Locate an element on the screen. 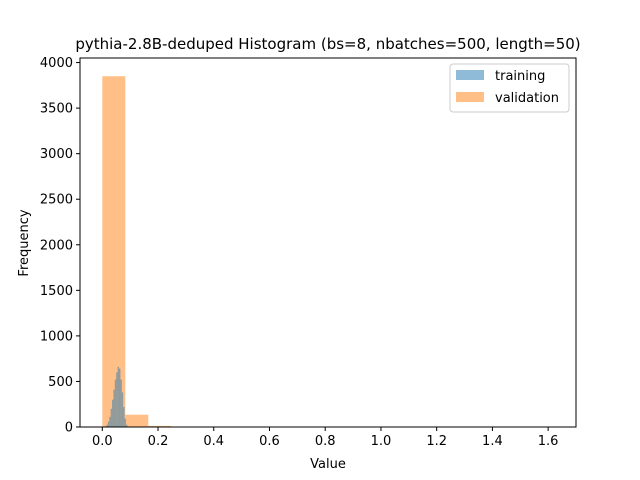 The width and height of the screenshot is (640, 480). x-axis: 0.0 0.2 0.4 0.6 0.8 1.0 1.2 1.4 1.6 is located at coordinates (325, 438).